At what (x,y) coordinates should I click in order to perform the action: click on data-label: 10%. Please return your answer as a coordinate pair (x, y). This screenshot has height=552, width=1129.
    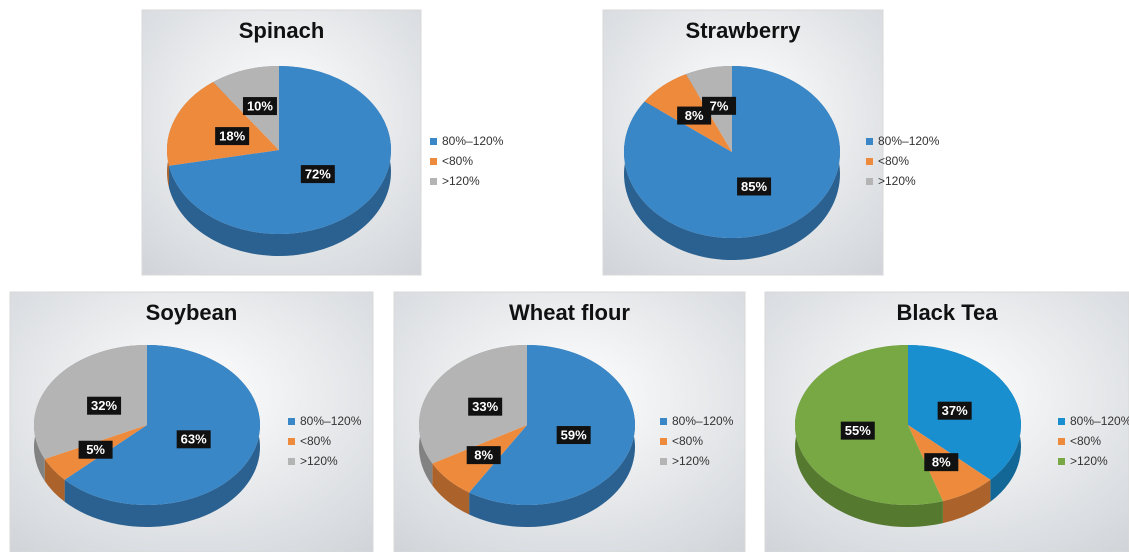
    Looking at the image, I should click on (260, 105).